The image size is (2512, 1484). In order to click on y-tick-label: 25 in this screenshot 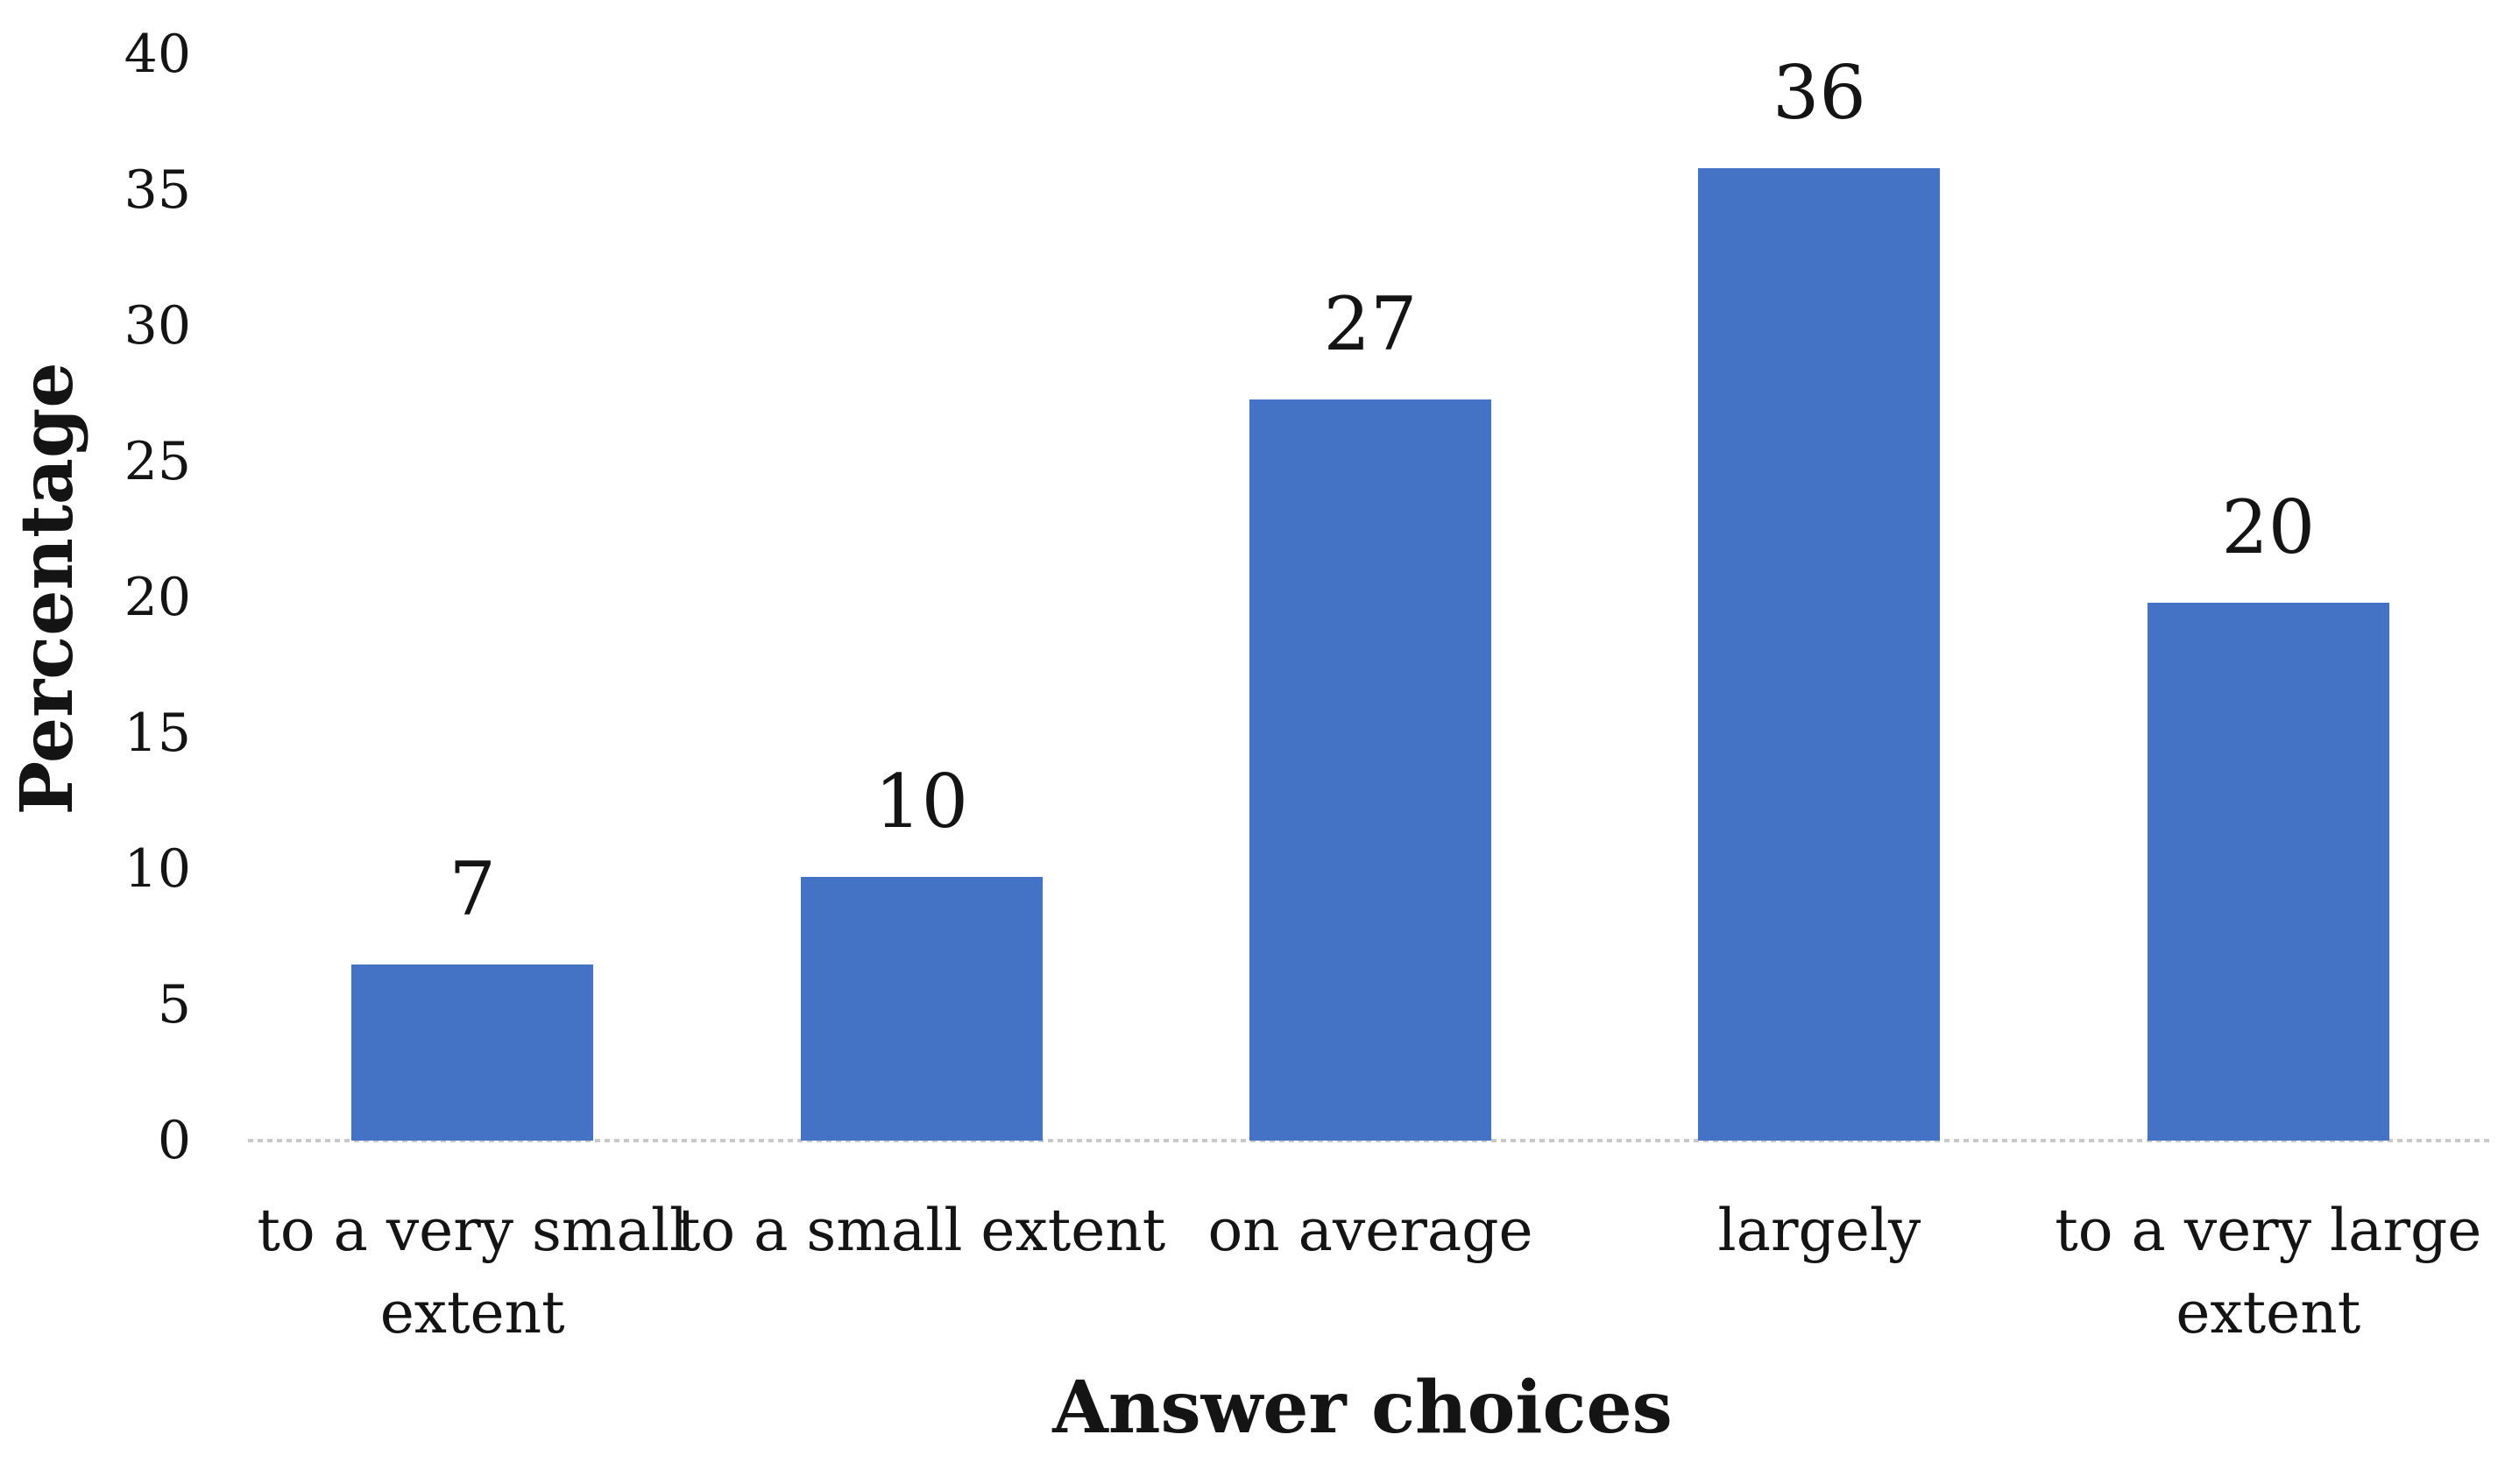, I will do `click(157, 461)`.